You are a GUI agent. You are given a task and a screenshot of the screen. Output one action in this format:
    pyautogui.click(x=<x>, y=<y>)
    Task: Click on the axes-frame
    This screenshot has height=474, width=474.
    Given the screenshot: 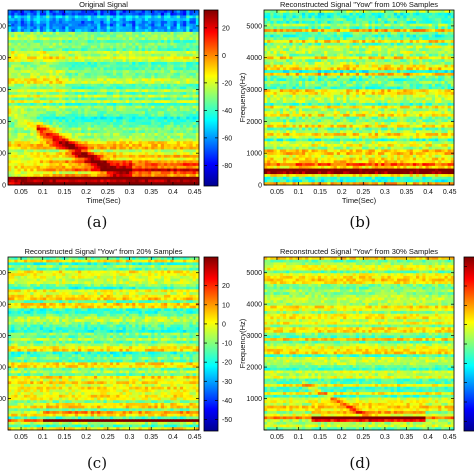 What is the action you would take?
    pyautogui.click(x=359, y=343)
    